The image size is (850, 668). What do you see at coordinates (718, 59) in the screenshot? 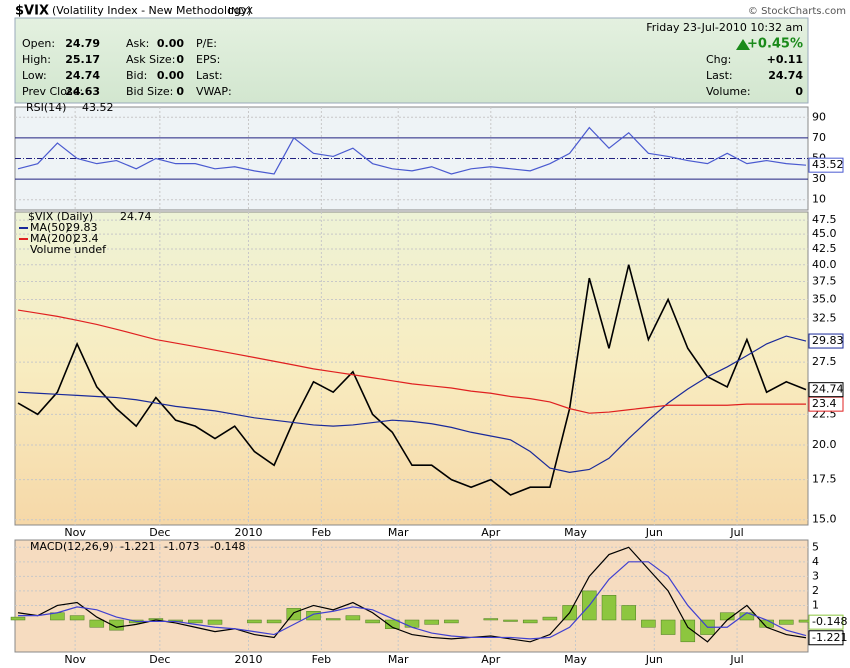
I see `quote-label: Chg:` at bounding box center [718, 59].